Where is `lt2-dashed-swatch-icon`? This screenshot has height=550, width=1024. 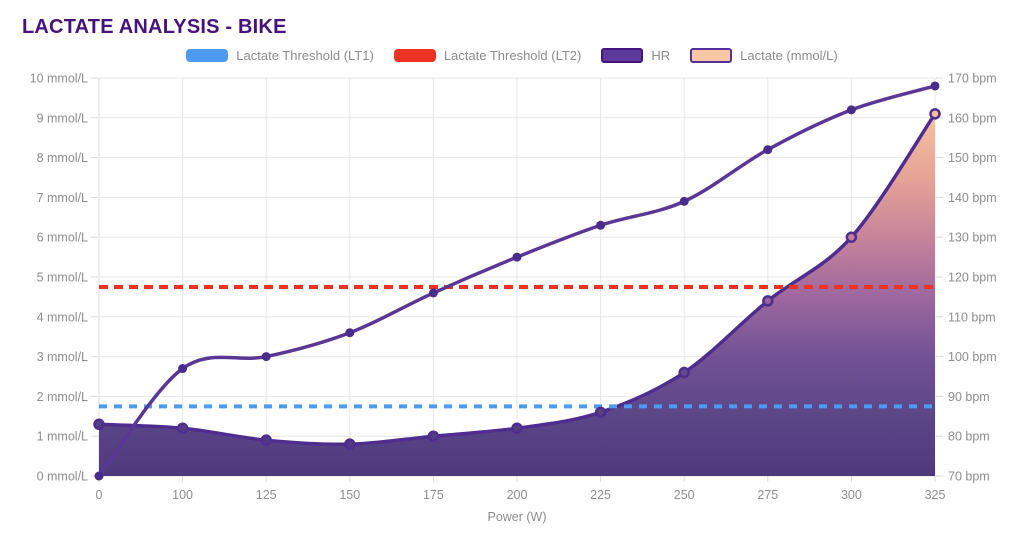 lt2-dashed-swatch-icon is located at coordinates (414, 55).